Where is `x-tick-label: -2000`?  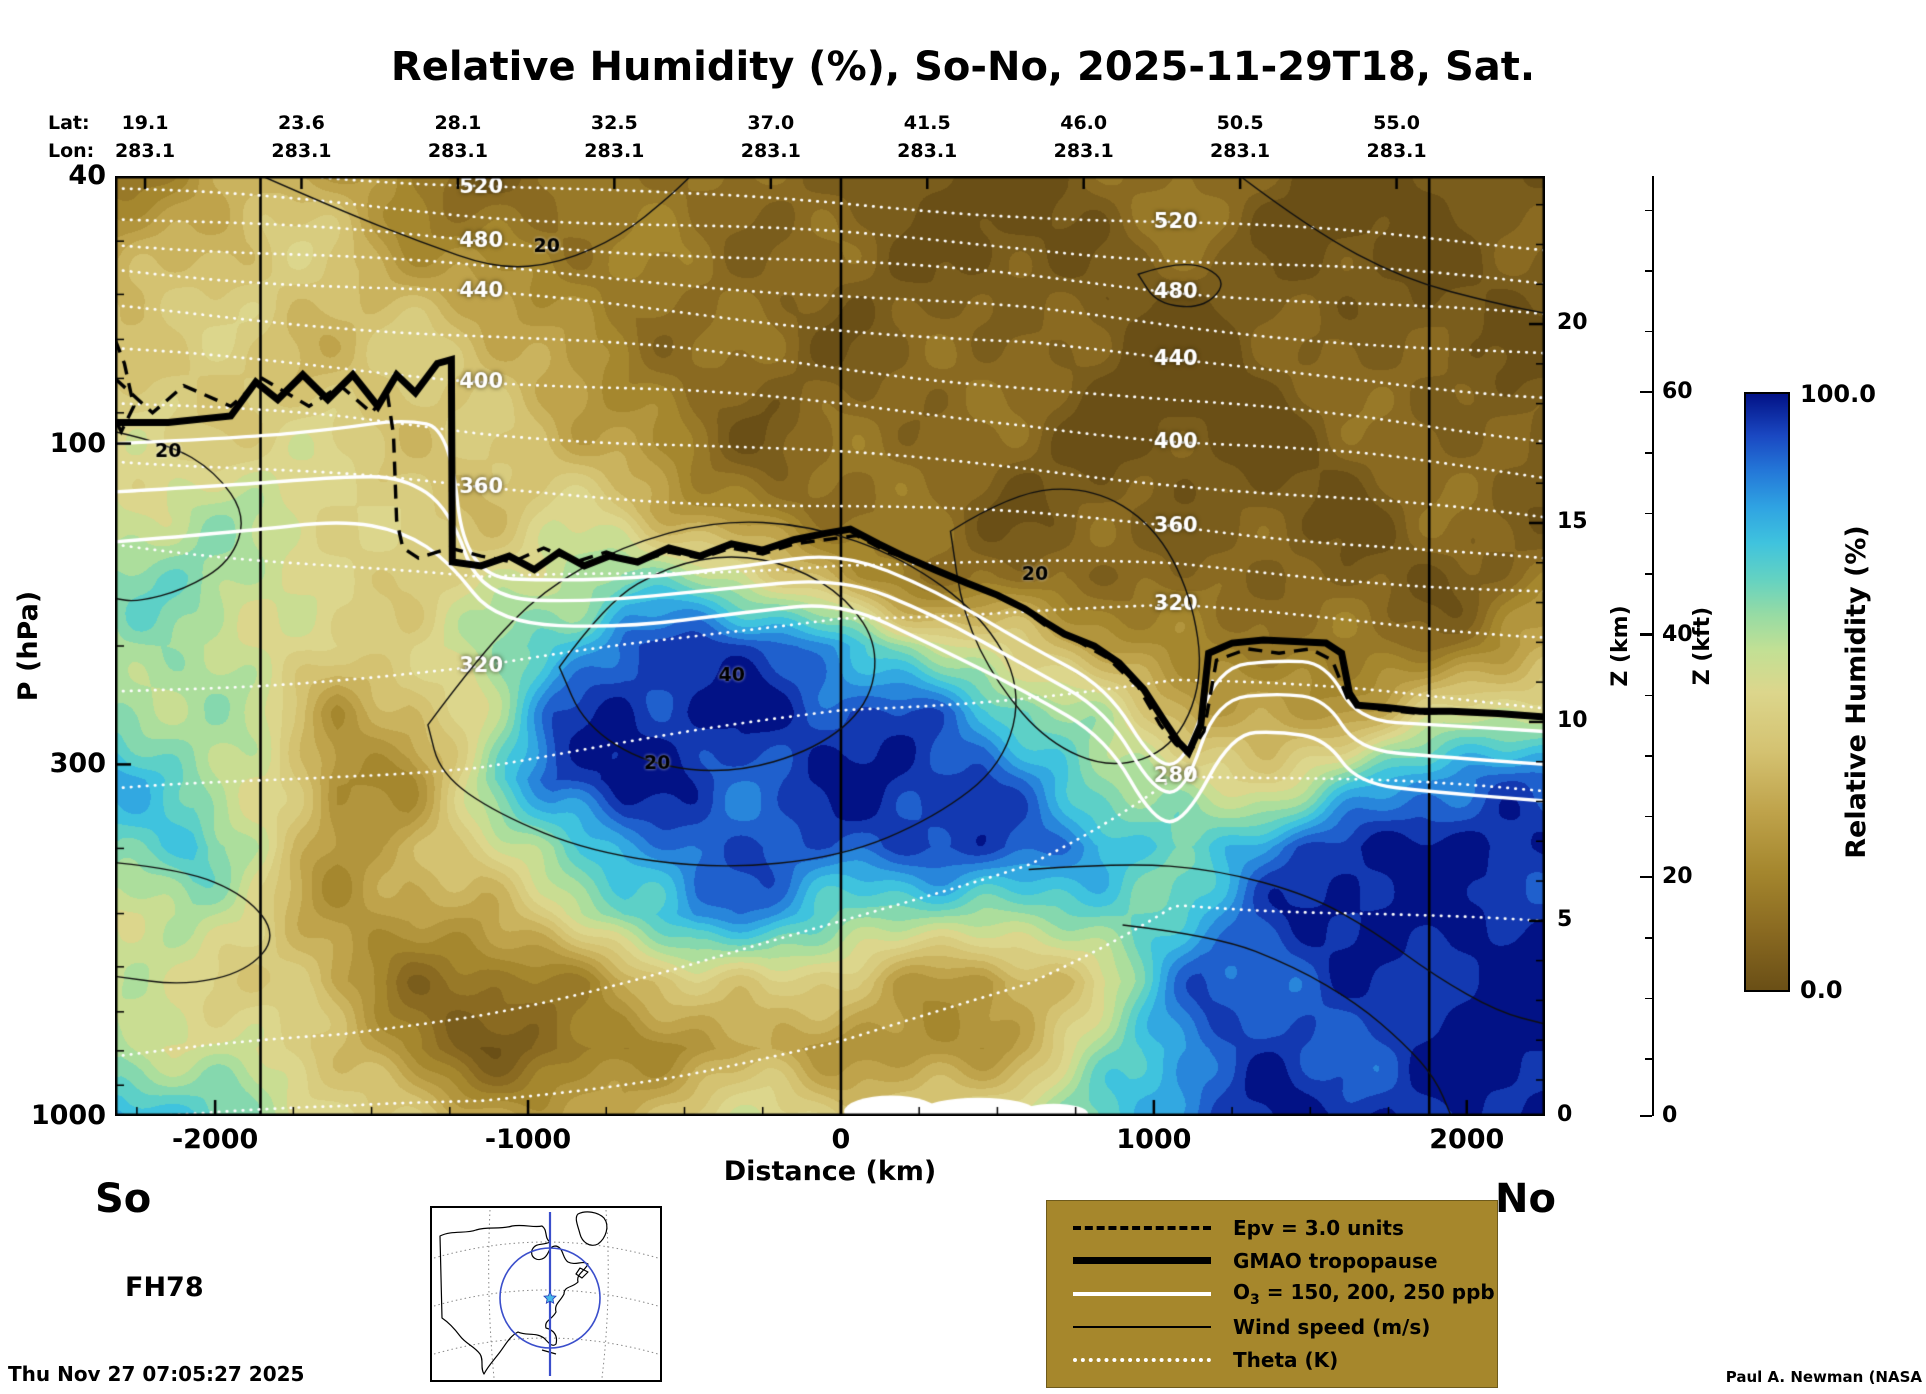
x-tick-label: -2000 is located at coordinates (215, 1139).